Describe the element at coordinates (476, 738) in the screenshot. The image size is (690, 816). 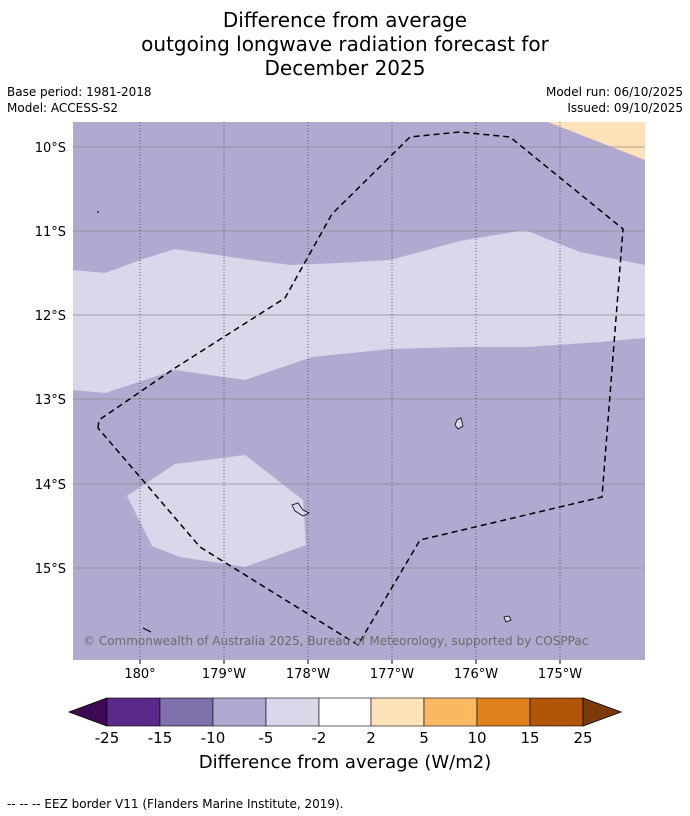
I see `colorbar-tick: 10` at that location.